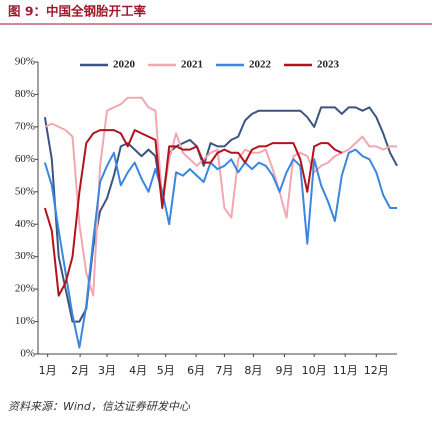 Image resolution: width=432 pixels, height=426 pixels. What do you see at coordinates (345, 370) in the screenshot?
I see `x-tick-label: 11月` at bounding box center [345, 370].